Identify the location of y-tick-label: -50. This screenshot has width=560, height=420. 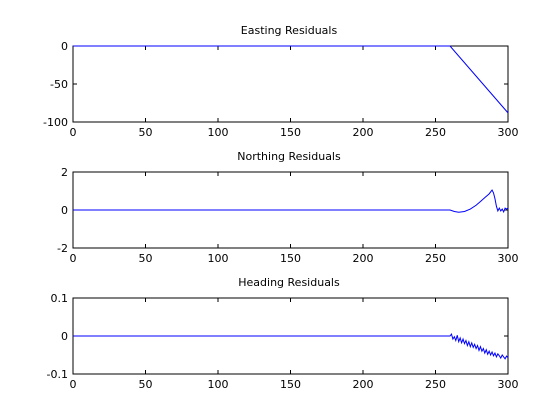
(59, 84).